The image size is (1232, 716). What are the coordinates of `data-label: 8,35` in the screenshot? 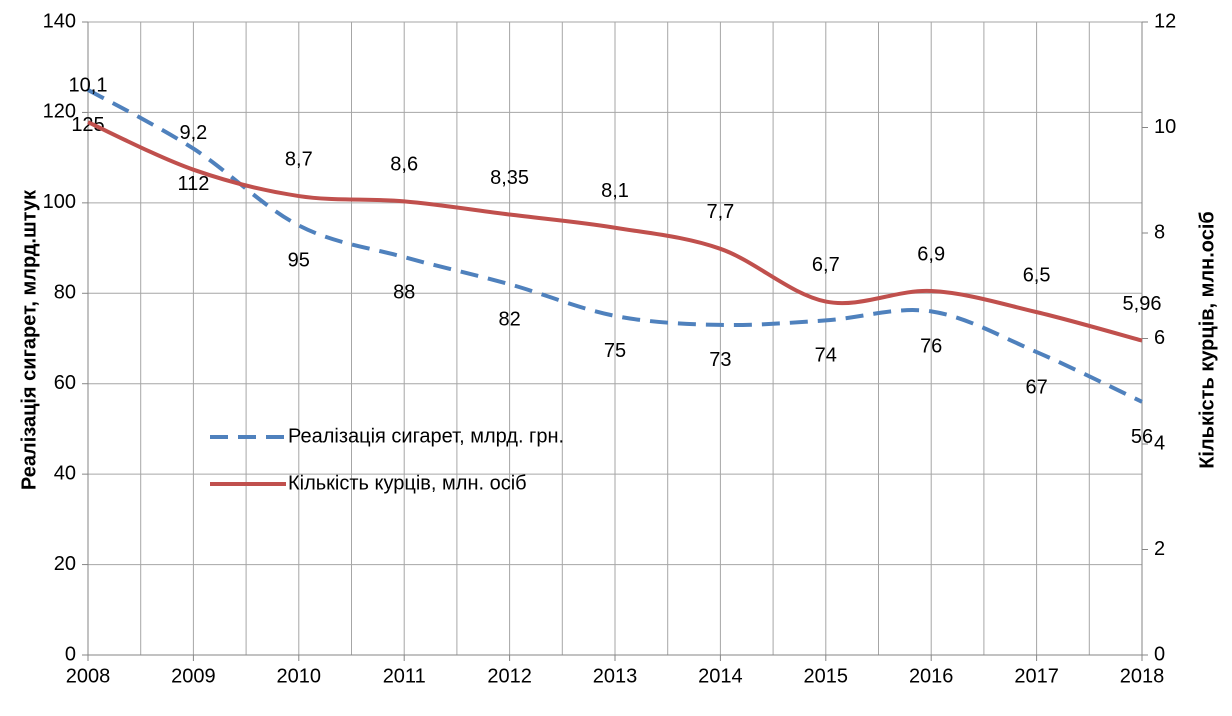 It's located at (509, 178).